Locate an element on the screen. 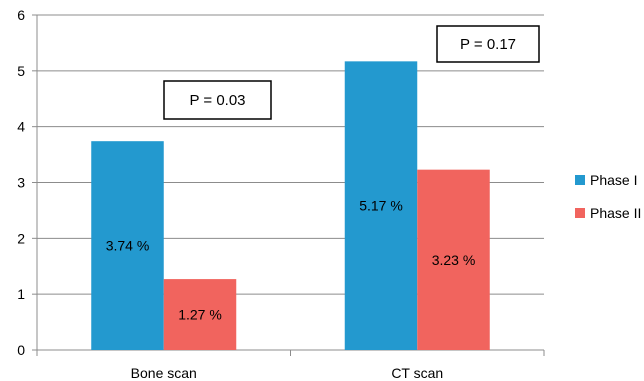 This screenshot has width=644, height=381. y-tick-label: 5 is located at coordinates (21, 71).